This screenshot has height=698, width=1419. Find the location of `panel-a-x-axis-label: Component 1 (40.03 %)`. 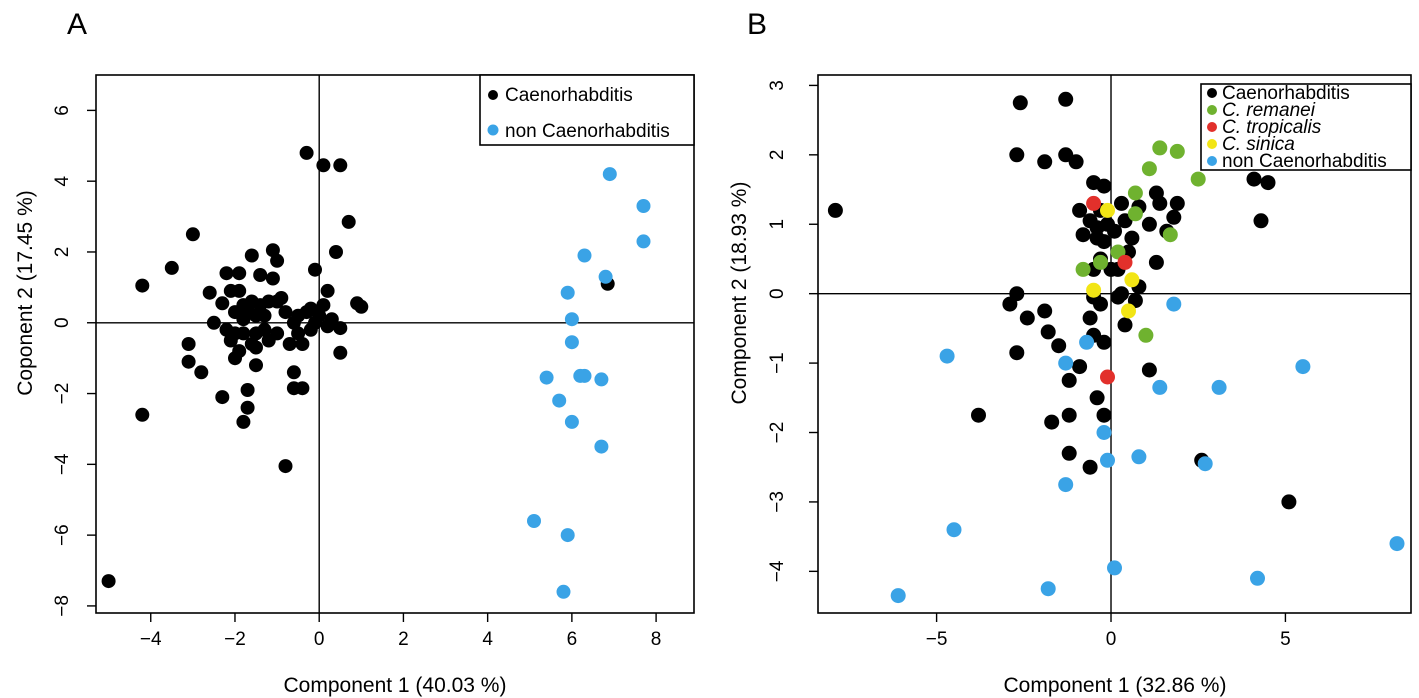

panel-a-x-axis-label: Component 1 (40.03 %) is located at coordinates (395, 685).